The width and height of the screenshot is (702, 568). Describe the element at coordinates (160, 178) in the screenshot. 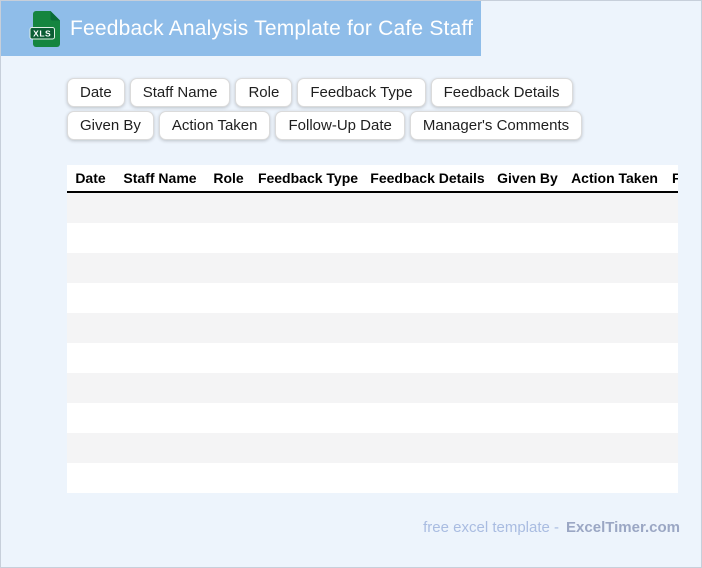

I see `col-header-staff-name: Staff Name` at that location.